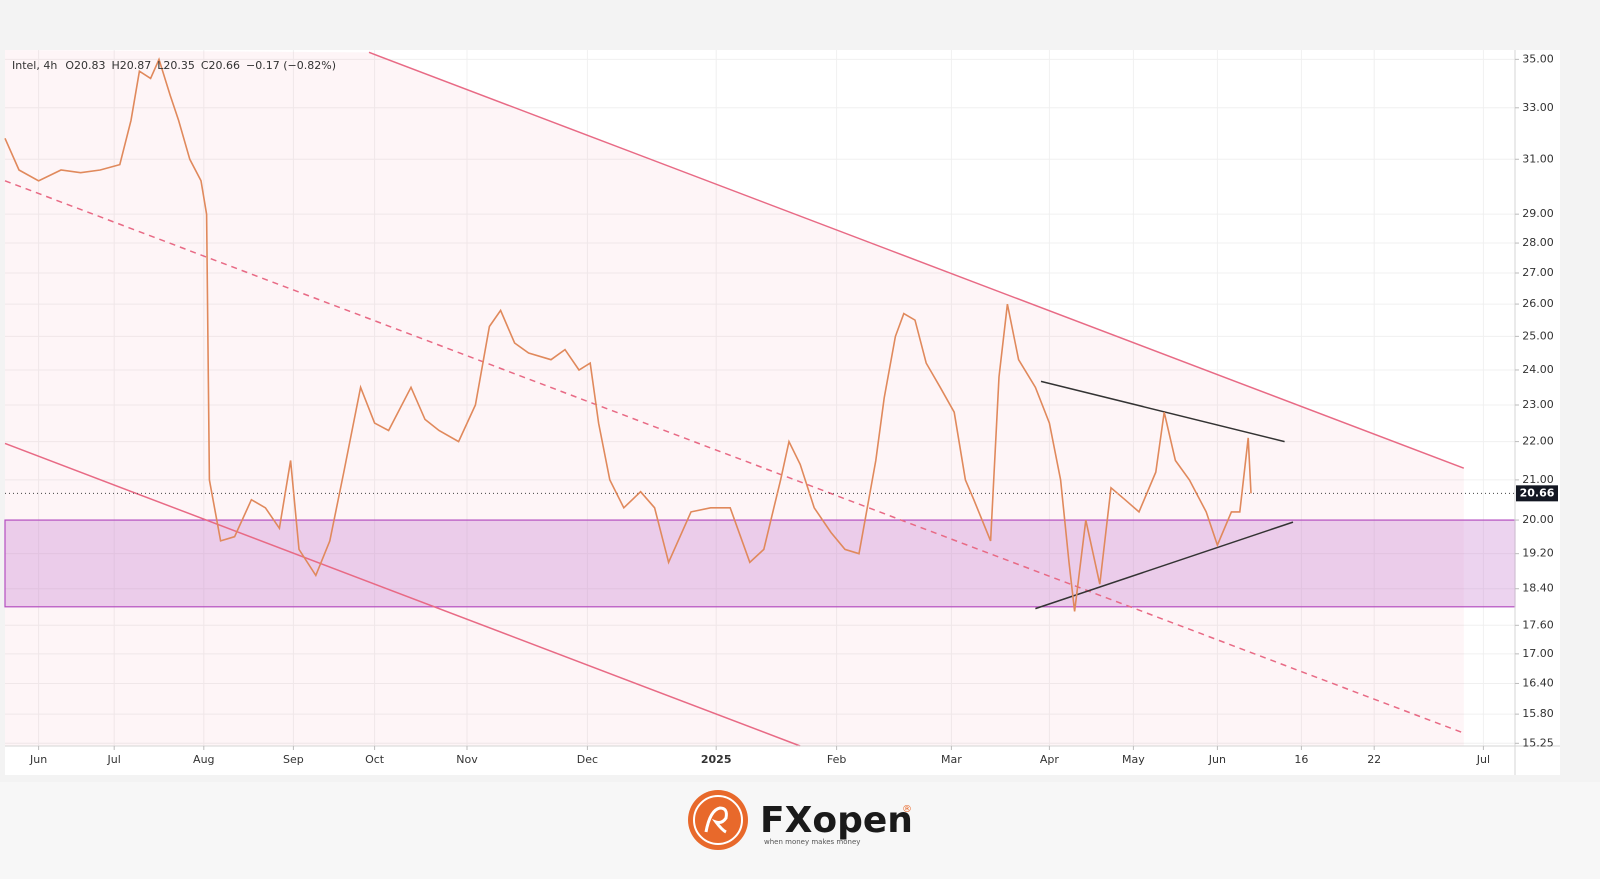 The image size is (1600, 879). I want to click on y-tick-label: 23.00, so click(1538, 404).